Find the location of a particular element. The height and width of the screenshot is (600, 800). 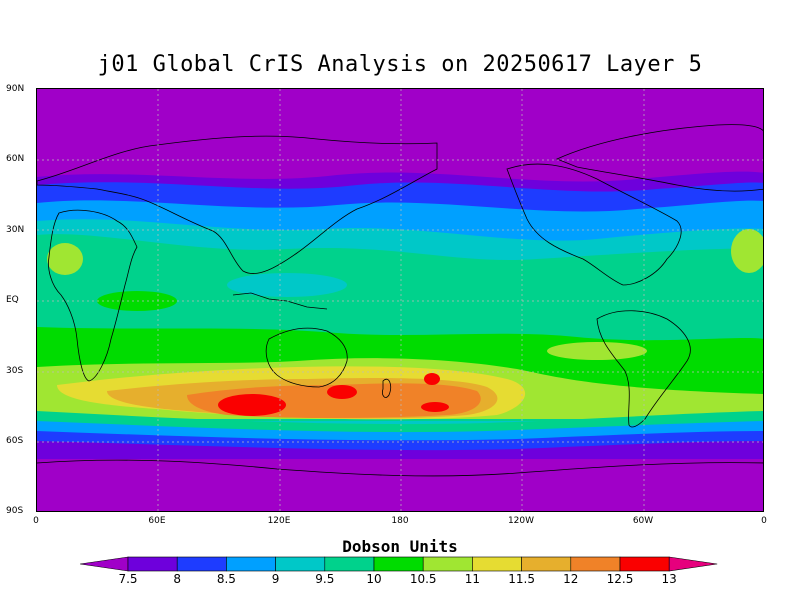

colorbar-title: Dobson Units is located at coordinates (400, 546).